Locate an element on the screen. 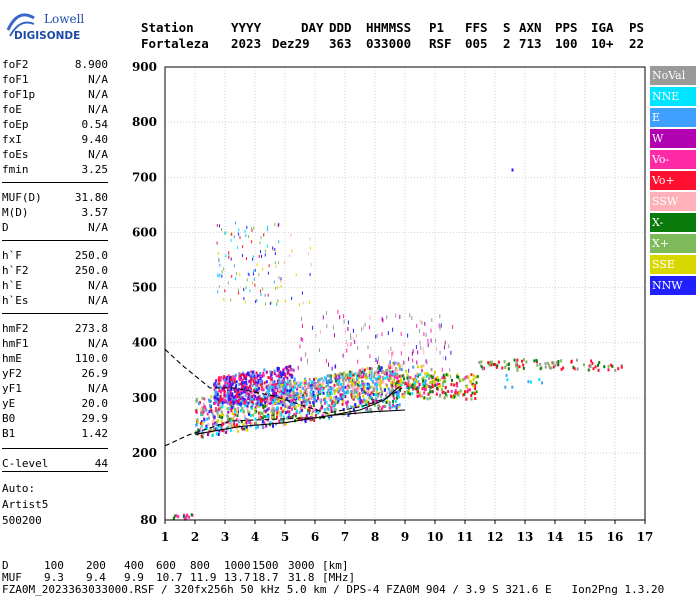 The width and height of the screenshot is (700, 600). param-value: 20.0 is located at coordinates (95, 403).